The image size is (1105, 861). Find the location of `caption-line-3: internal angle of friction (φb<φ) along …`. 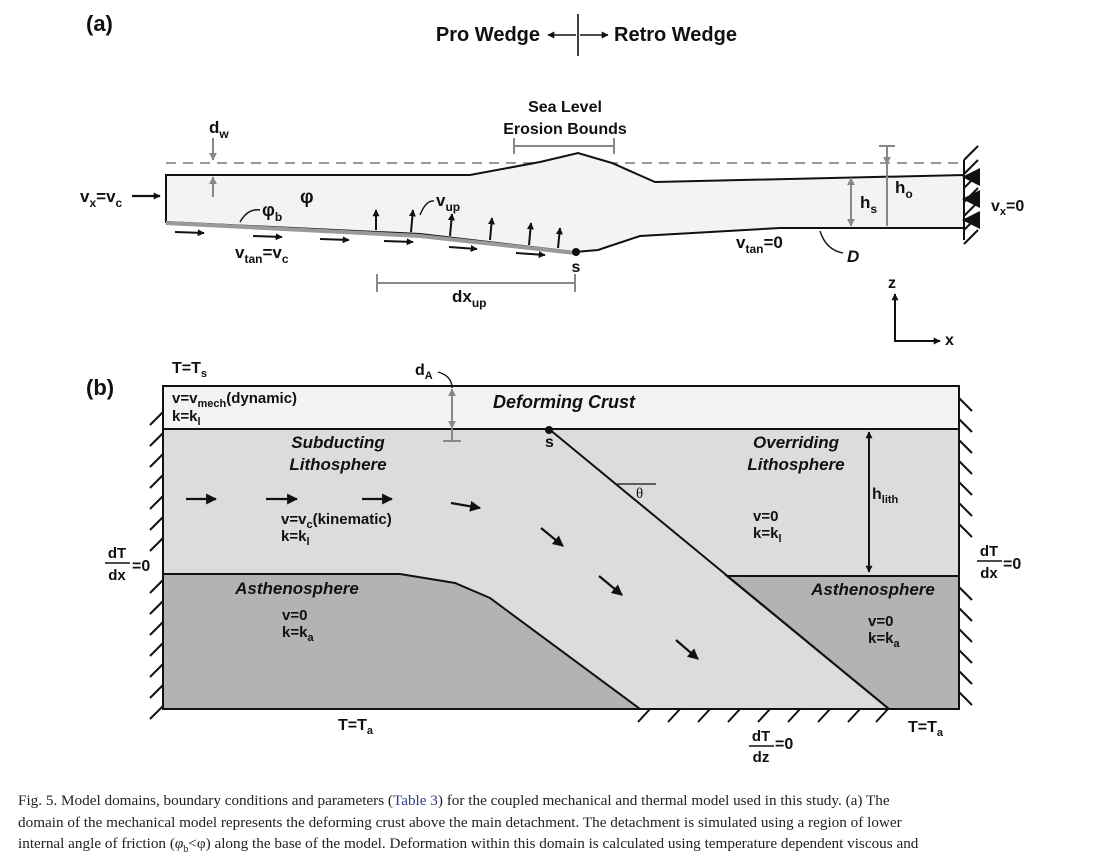

caption-line-3: internal angle of friction (φb<φ) along … is located at coordinates (468, 845).